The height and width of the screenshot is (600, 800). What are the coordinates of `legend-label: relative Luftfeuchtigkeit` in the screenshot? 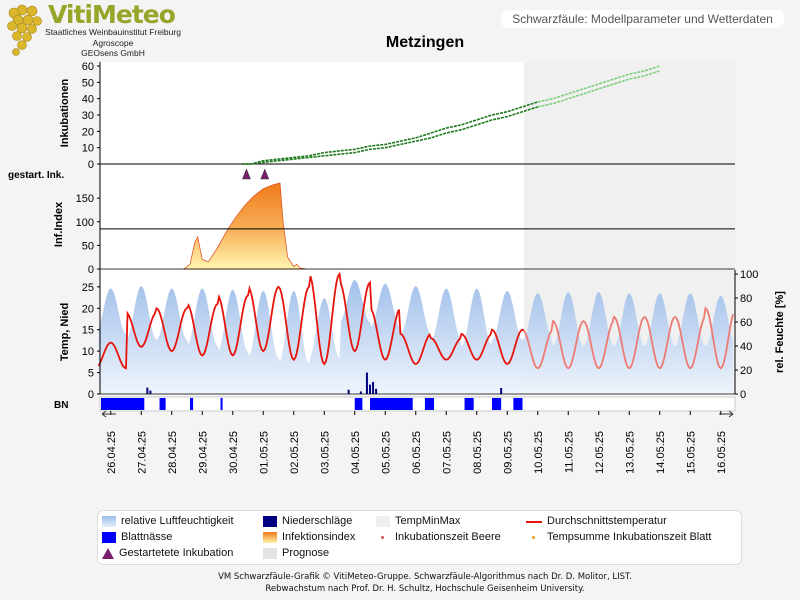 It's located at (177, 521).